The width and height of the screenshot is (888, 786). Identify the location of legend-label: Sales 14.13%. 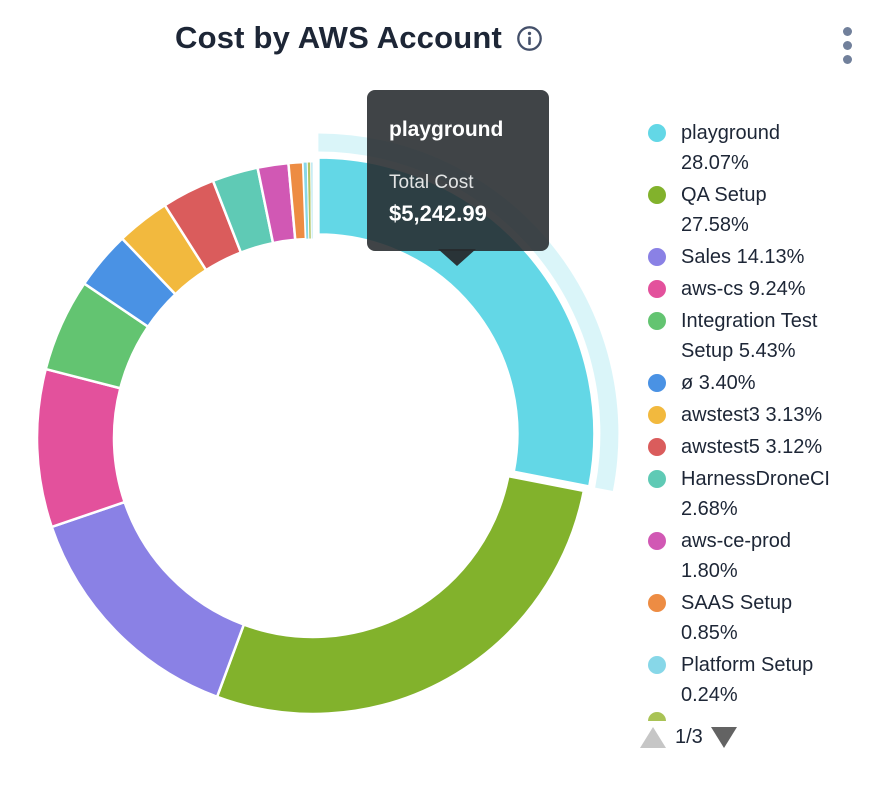
(743, 257).